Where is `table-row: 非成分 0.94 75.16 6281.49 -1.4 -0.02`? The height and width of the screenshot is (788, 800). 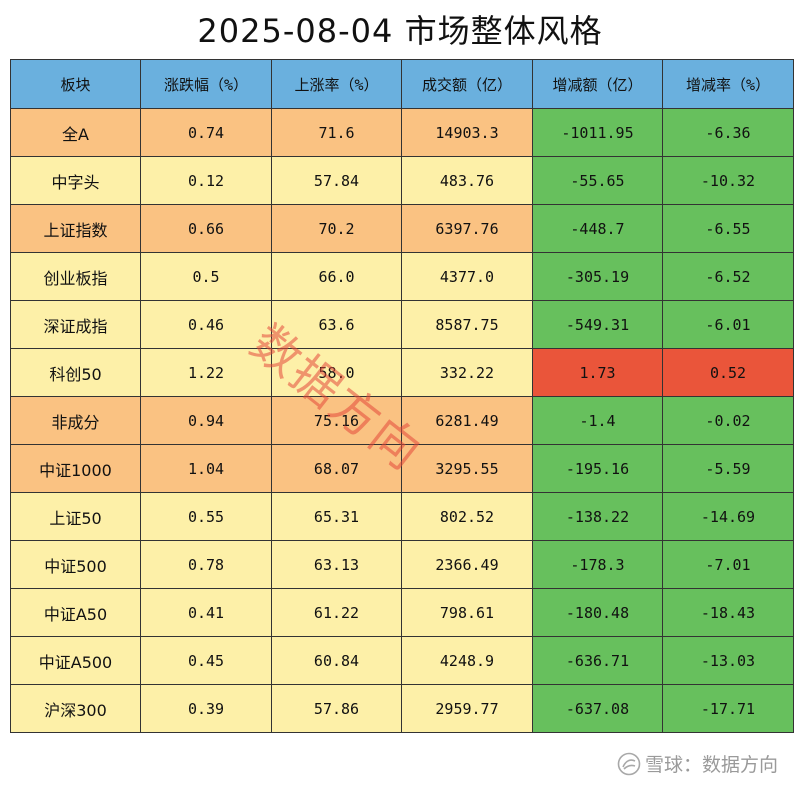
table-row: 非成分 0.94 75.16 6281.49 -1.4 -0.02 is located at coordinates (402, 420).